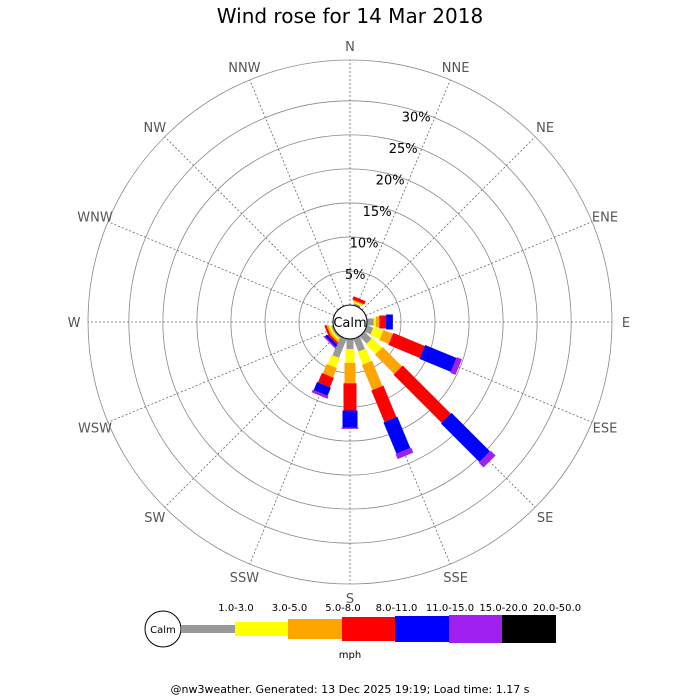  I want to click on petal-SSE, so click(383, 398).